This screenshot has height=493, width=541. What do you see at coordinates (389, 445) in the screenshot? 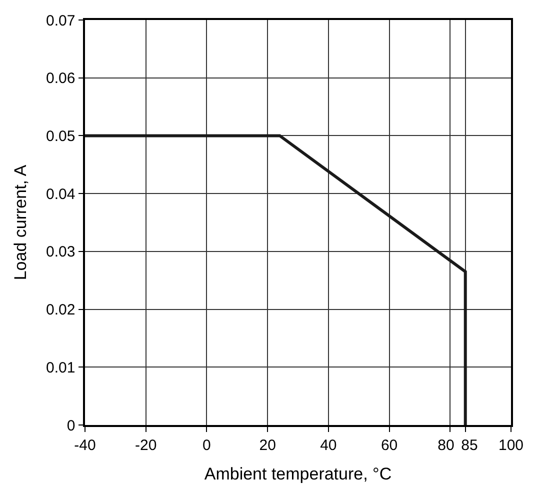
I see `x-tick-label: 60` at bounding box center [389, 445].